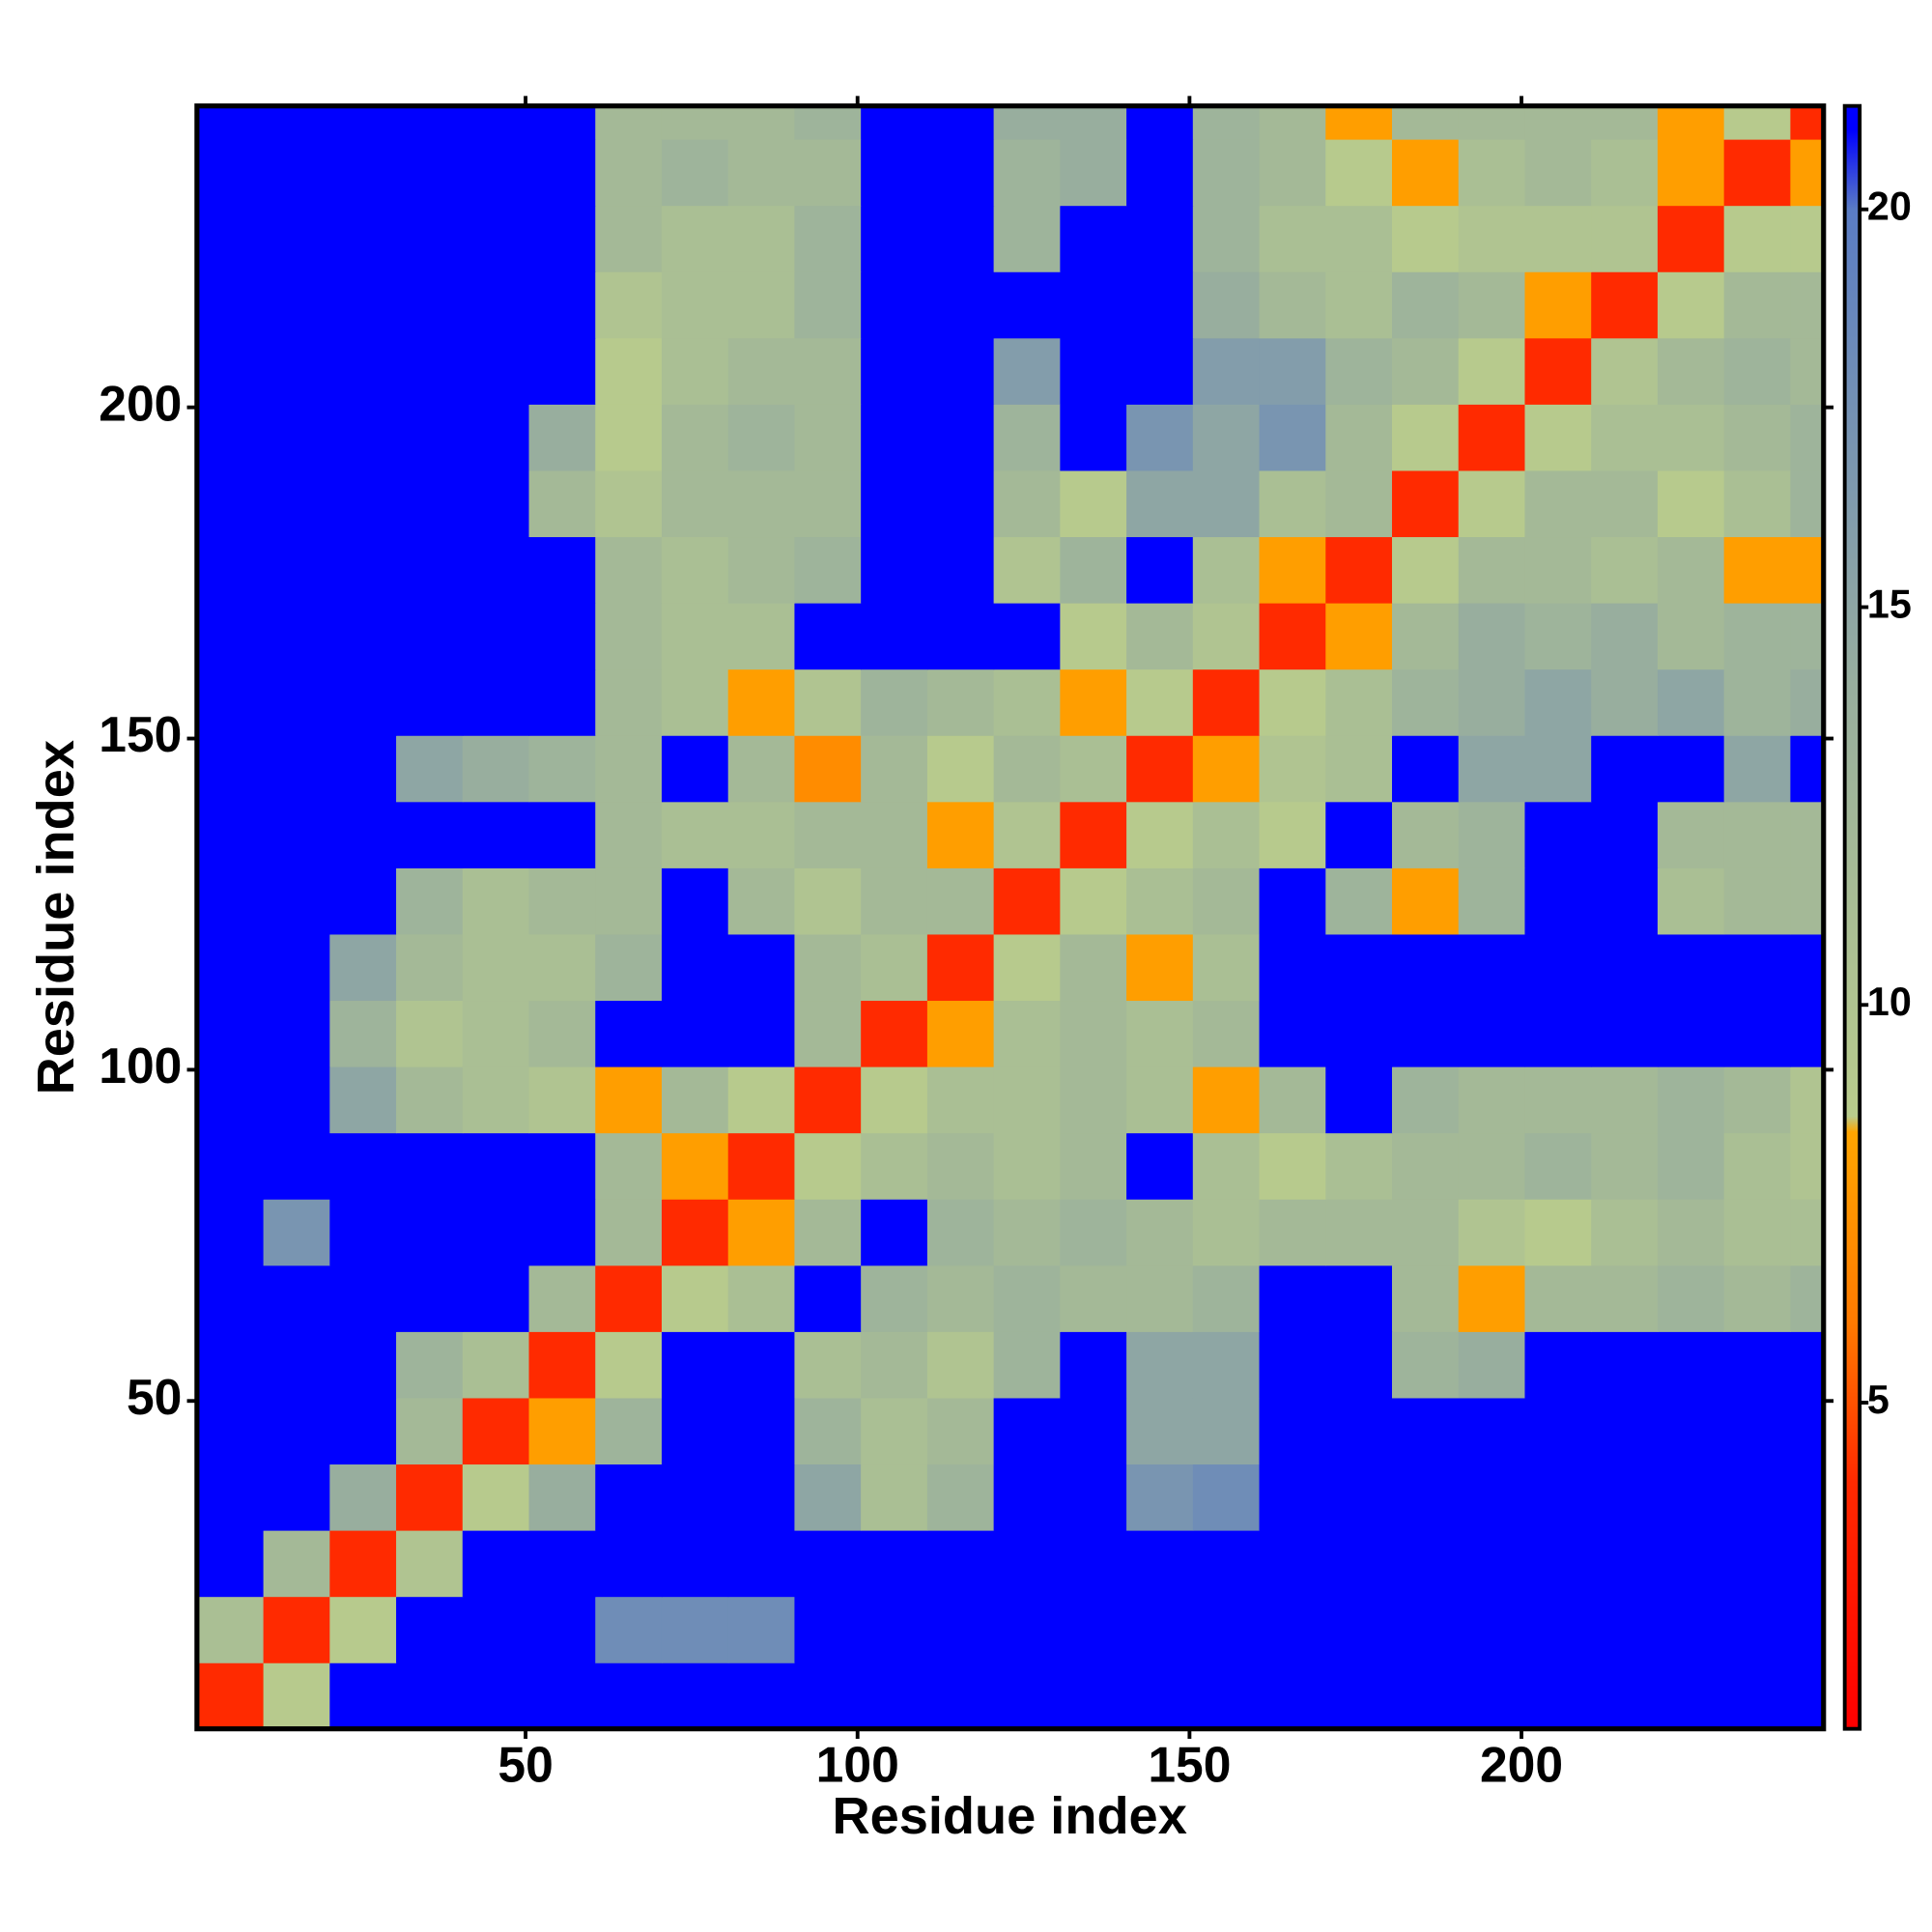  Describe the element at coordinates (154, 1397) in the screenshot. I see `y-tick-label: 50` at that location.